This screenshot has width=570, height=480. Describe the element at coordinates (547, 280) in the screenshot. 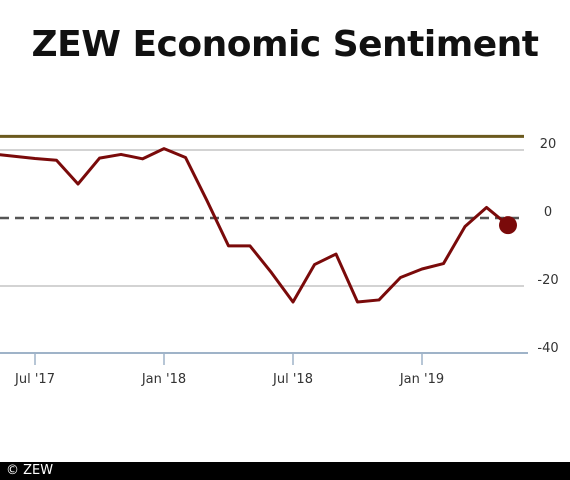

I see `y-tick-label: -20` at that location.